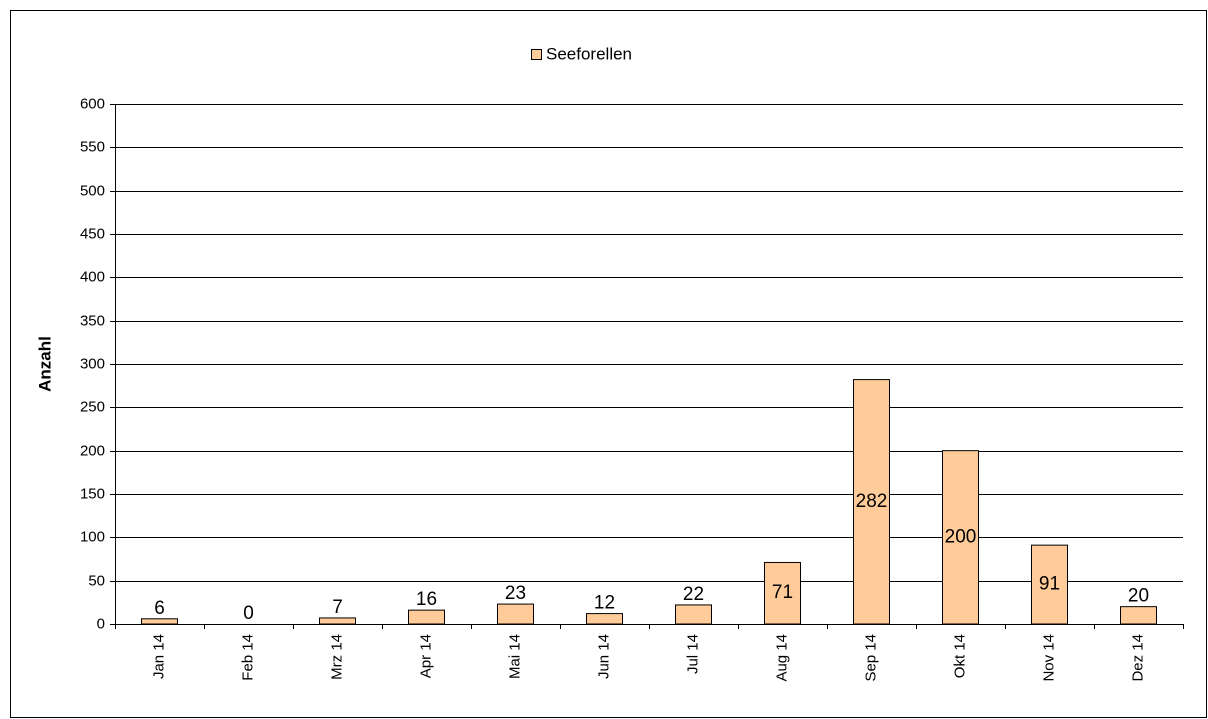 The width and height of the screenshot is (1208, 719). Describe the element at coordinates (92, 190) in the screenshot. I see `y-tick-label: 500` at that location.